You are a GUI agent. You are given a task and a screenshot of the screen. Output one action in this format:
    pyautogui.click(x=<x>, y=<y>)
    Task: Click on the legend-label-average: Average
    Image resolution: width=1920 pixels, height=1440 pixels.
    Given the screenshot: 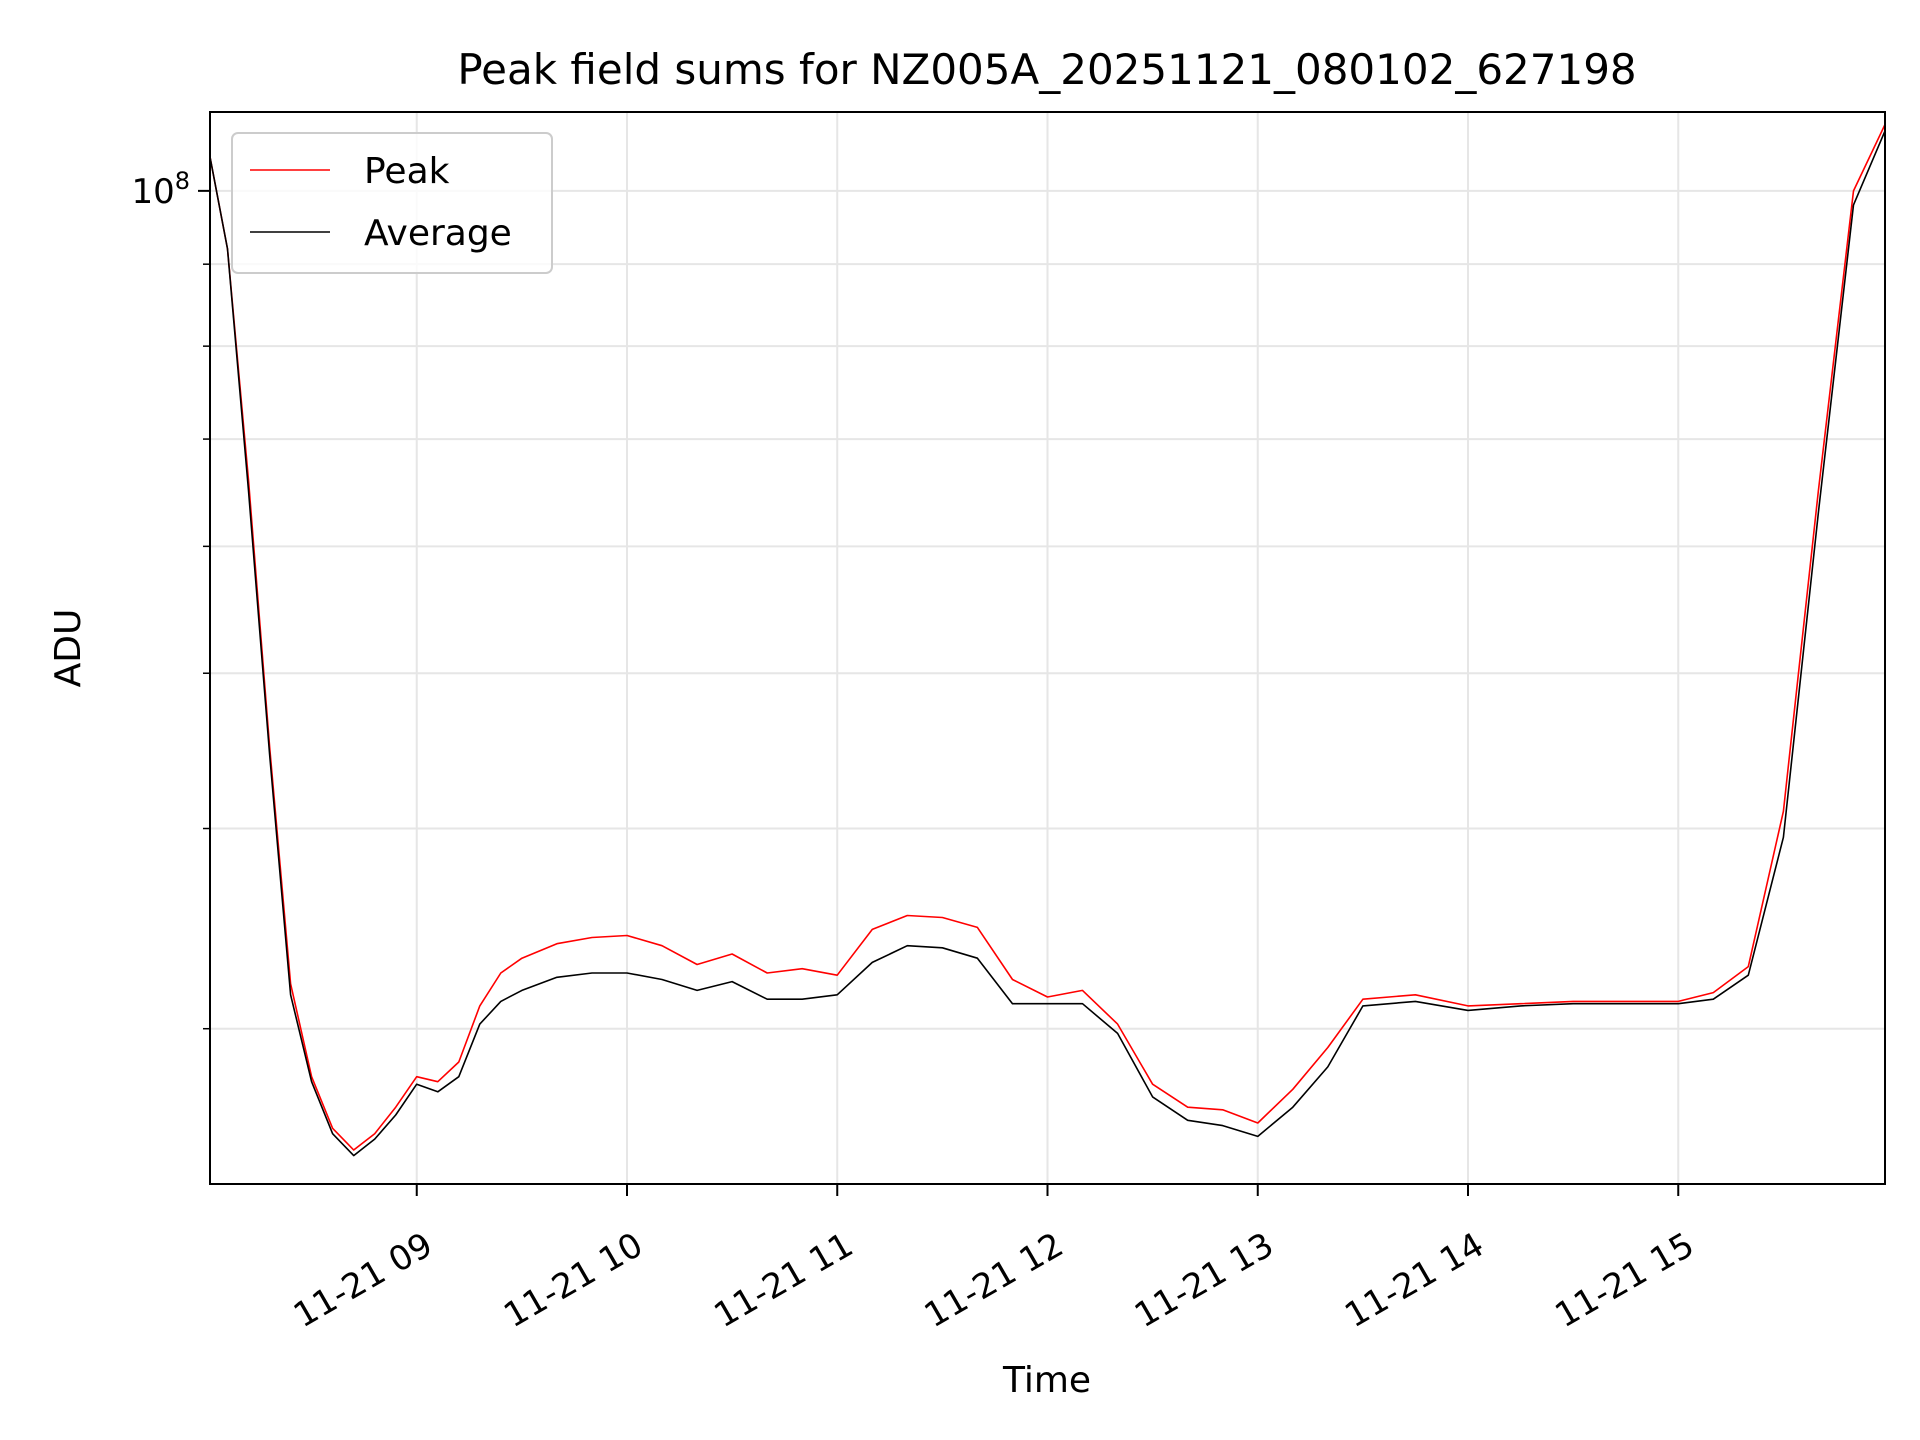 What is the action you would take?
    pyautogui.click(x=438, y=233)
    